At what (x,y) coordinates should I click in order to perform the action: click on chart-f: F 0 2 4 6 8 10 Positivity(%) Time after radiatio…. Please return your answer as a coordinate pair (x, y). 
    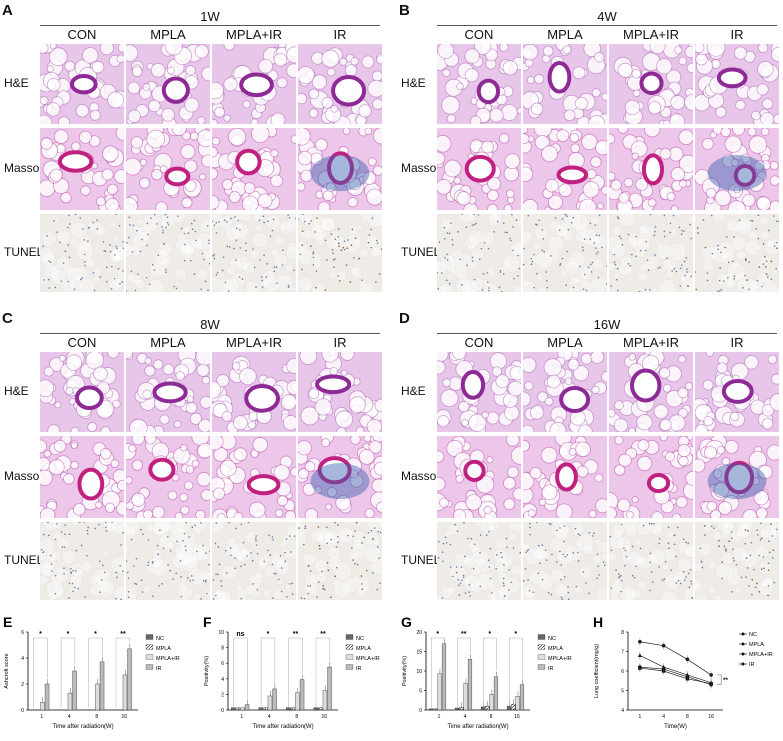
    Looking at the image, I should click on (291, 672).